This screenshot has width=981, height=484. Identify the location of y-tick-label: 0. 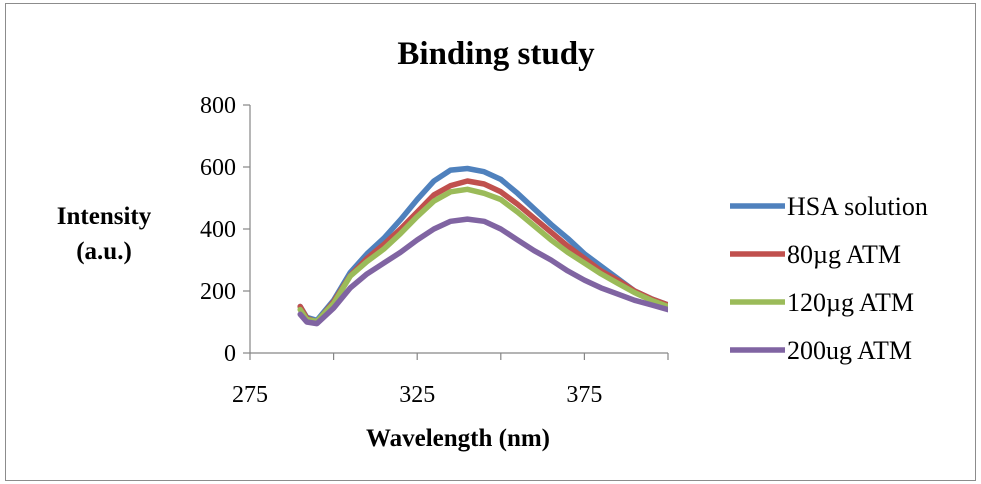
(230, 354).